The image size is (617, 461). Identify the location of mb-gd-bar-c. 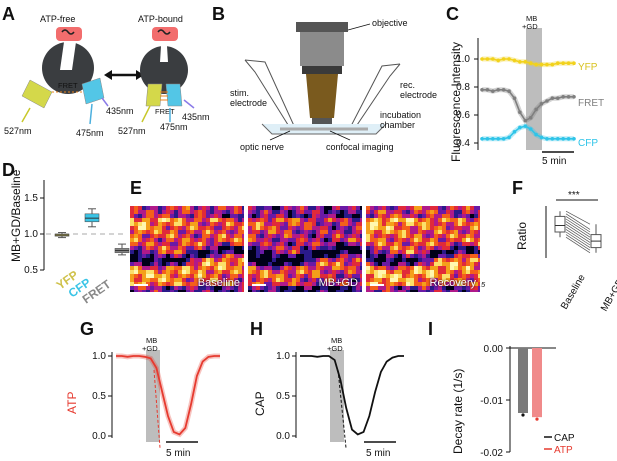
(534, 89).